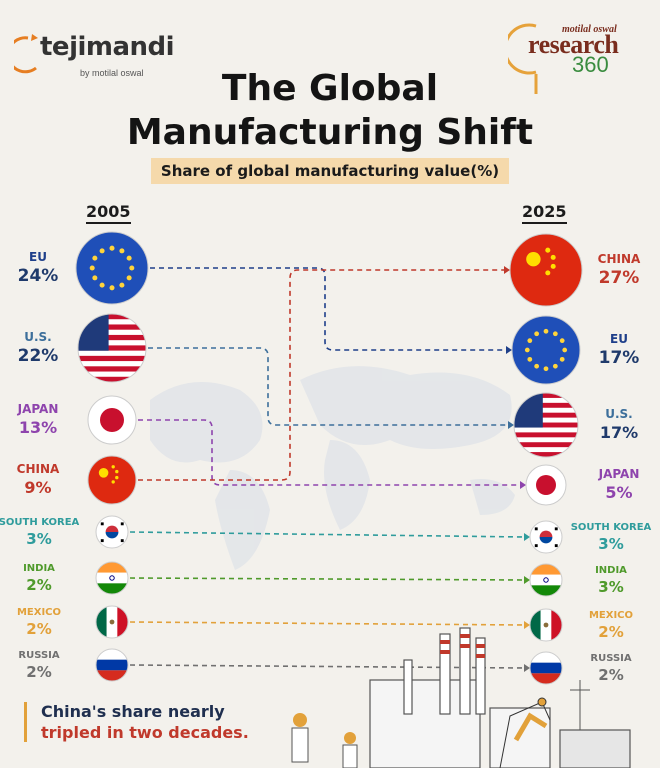 The height and width of the screenshot is (768, 660). What do you see at coordinates (611, 570) in the screenshot?
I see `2025-name-india: INDIA` at bounding box center [611, 570].